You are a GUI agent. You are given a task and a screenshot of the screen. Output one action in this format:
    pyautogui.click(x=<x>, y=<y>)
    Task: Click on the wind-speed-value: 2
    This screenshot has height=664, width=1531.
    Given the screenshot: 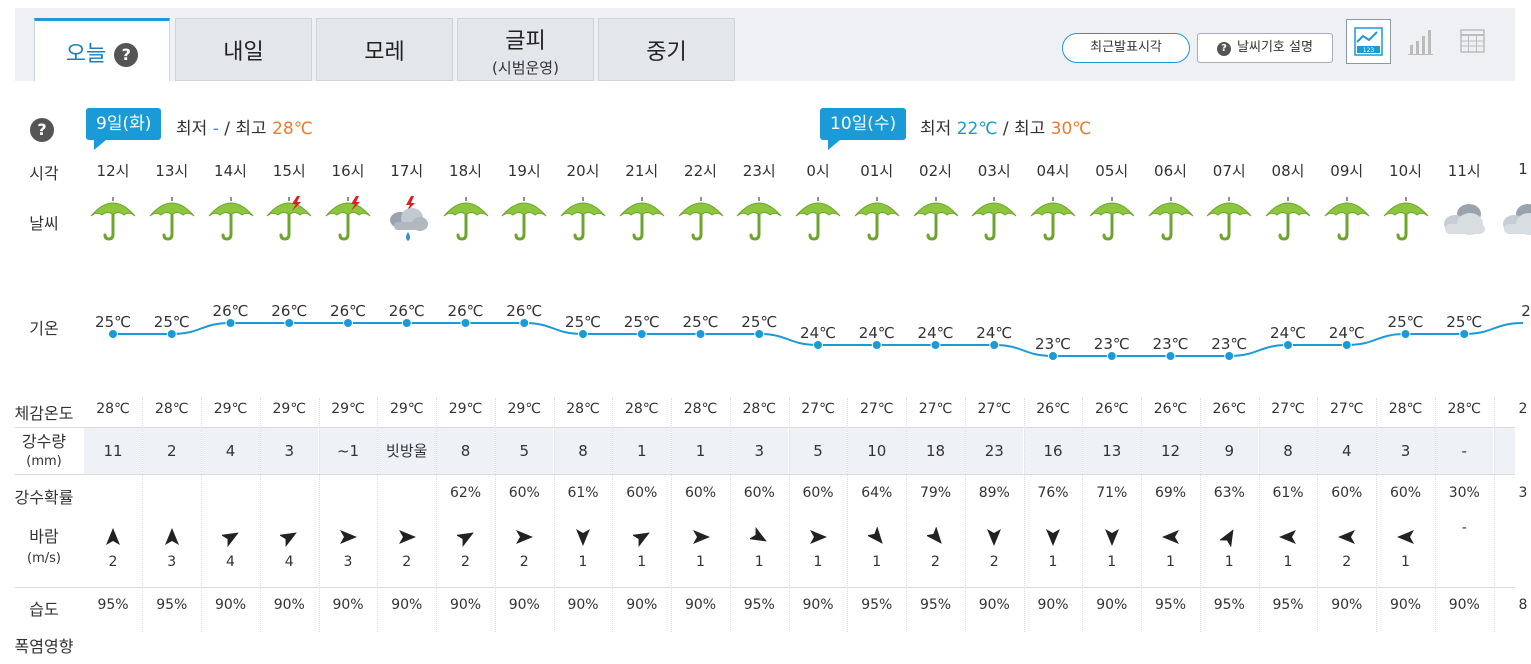 What is the action you would take?
    pyautogui.click(x=407, y=562)
    